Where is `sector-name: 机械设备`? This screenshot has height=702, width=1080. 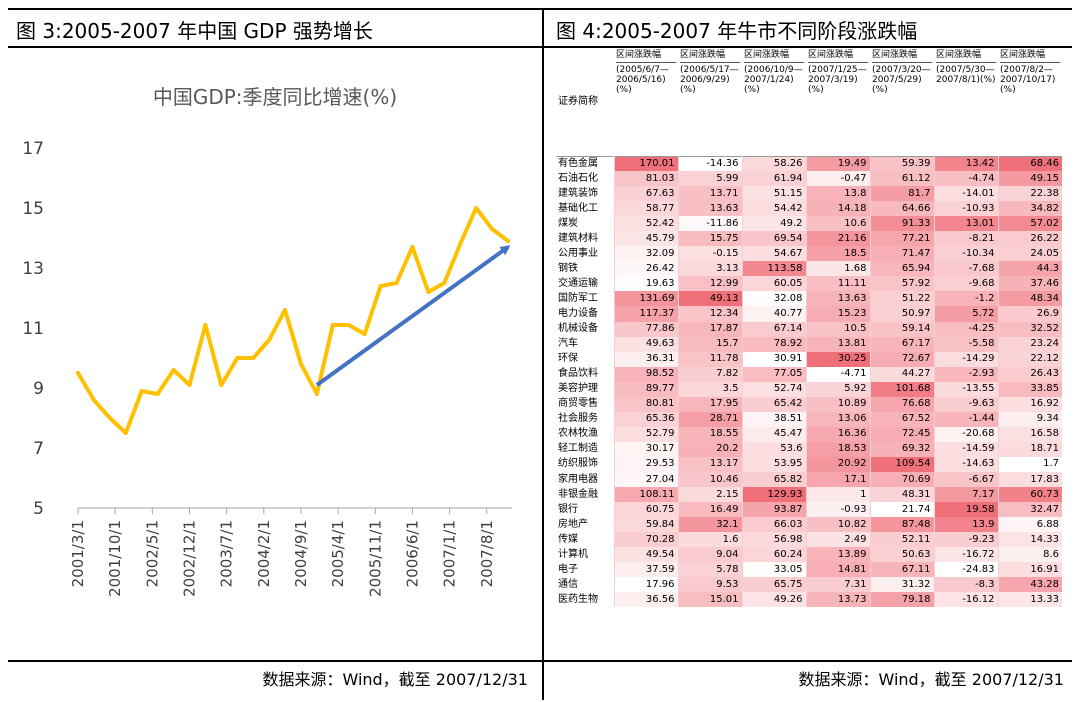
sector-name: 机械设备 is located at coordinates (578, 329).